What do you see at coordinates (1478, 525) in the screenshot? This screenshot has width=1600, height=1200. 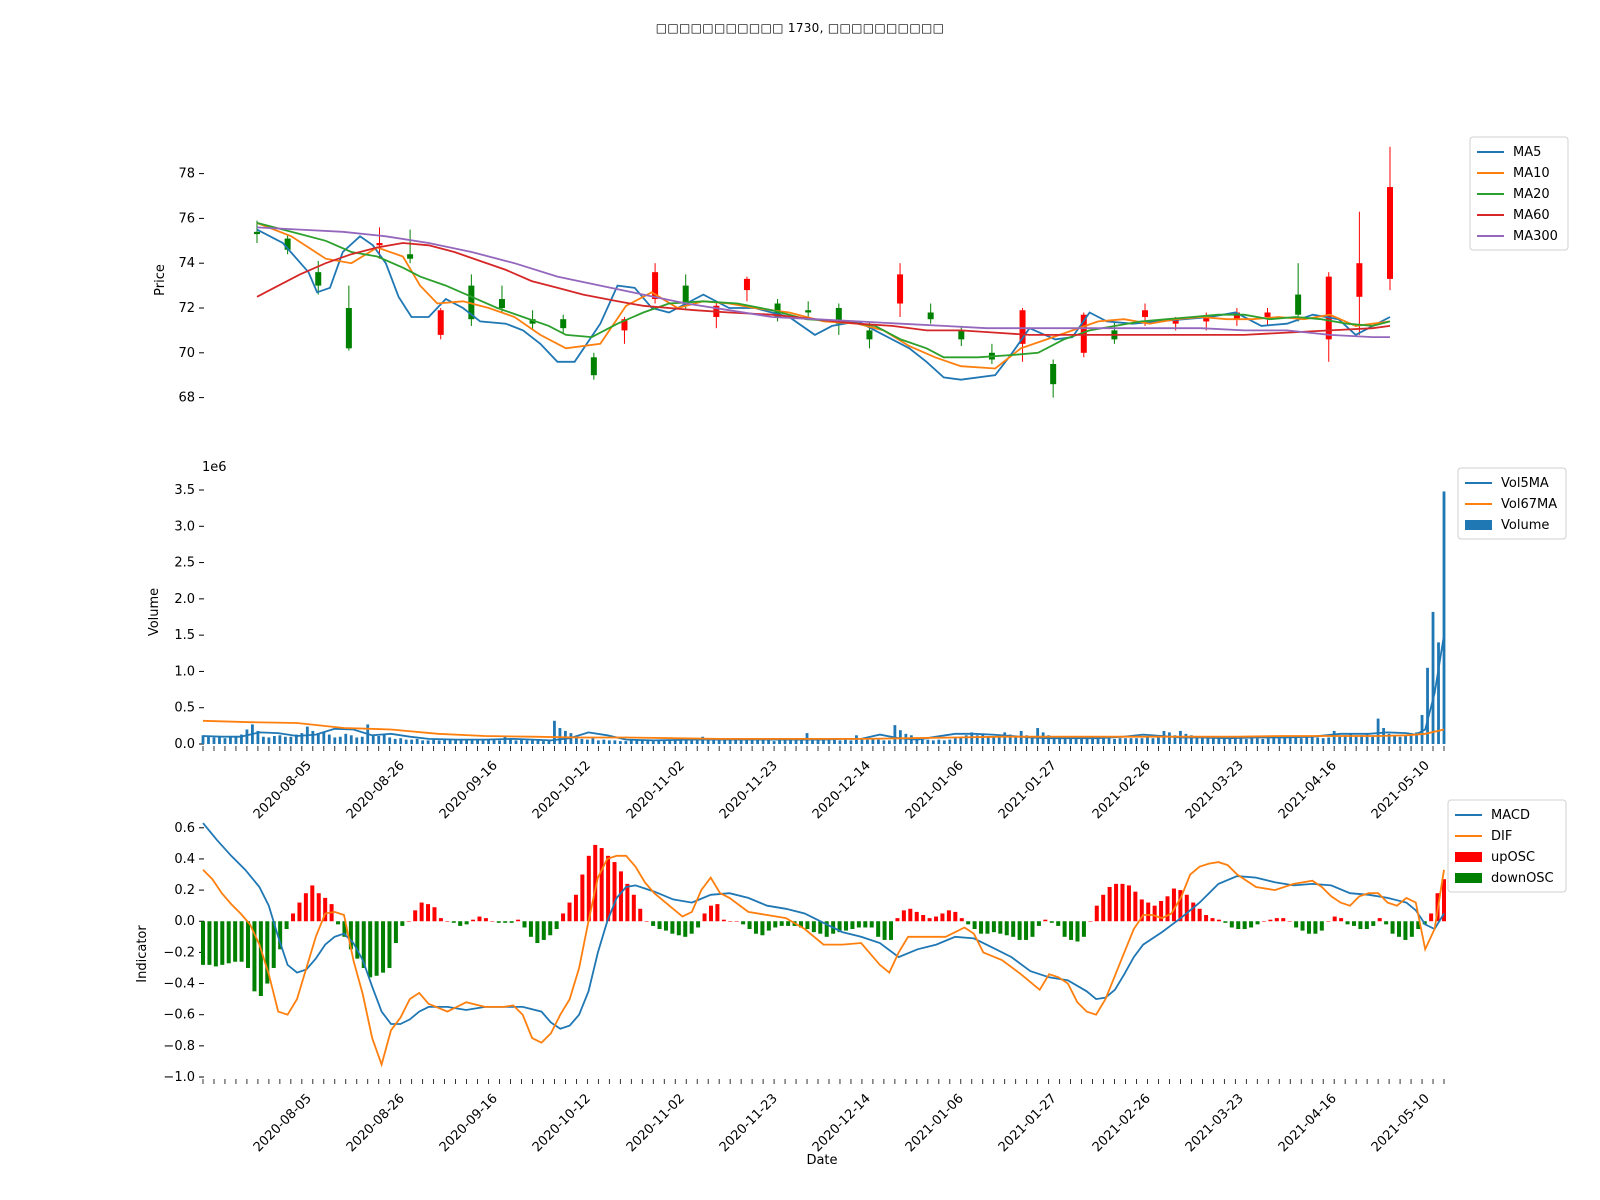 I see `volume-legend-swatch` at bounding box center [1478, 525].